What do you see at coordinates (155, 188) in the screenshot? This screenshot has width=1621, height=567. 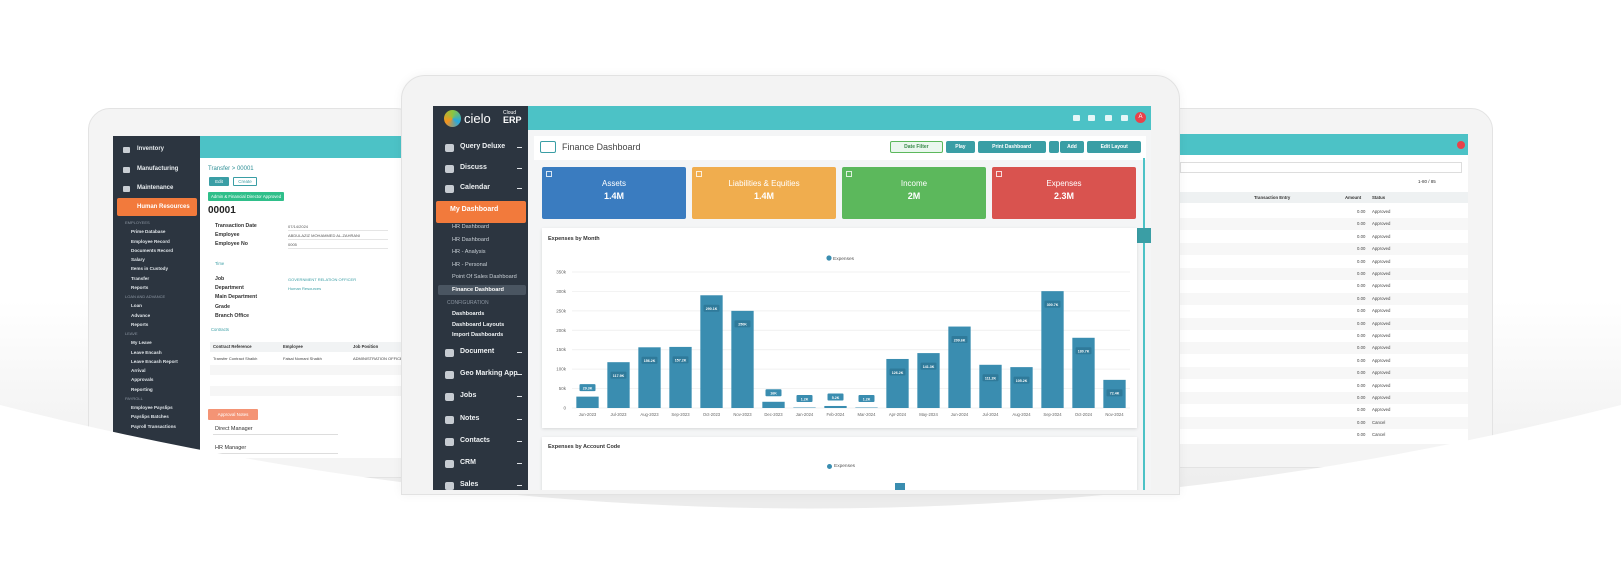 I see `menu-item: Maintenance` at bounding box center [155, 188].